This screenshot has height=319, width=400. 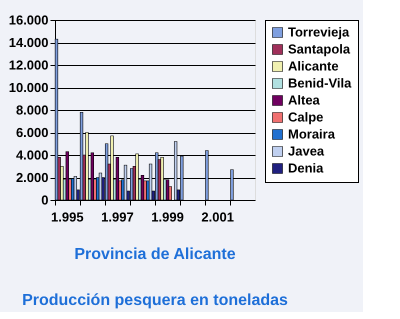 I want to click on legend-label: Alicante, so click(x=313, y=66).